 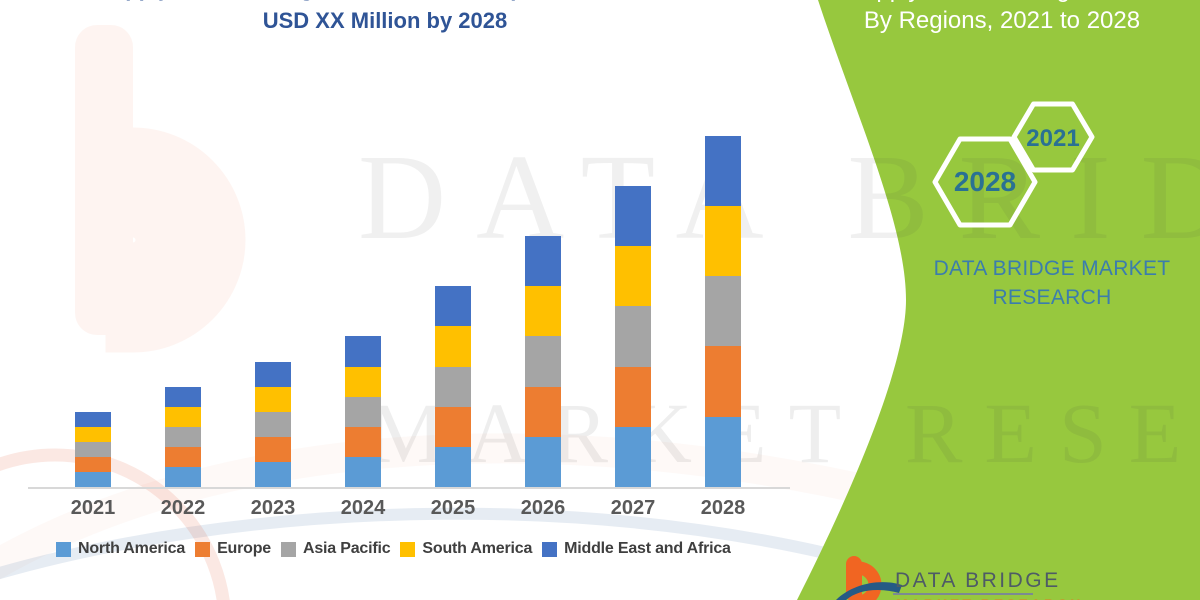 What do you see at coordinates (633, 456) in the screenshot?
I see `bar-segment-north-america-2027` at bounding box center [633, 456].